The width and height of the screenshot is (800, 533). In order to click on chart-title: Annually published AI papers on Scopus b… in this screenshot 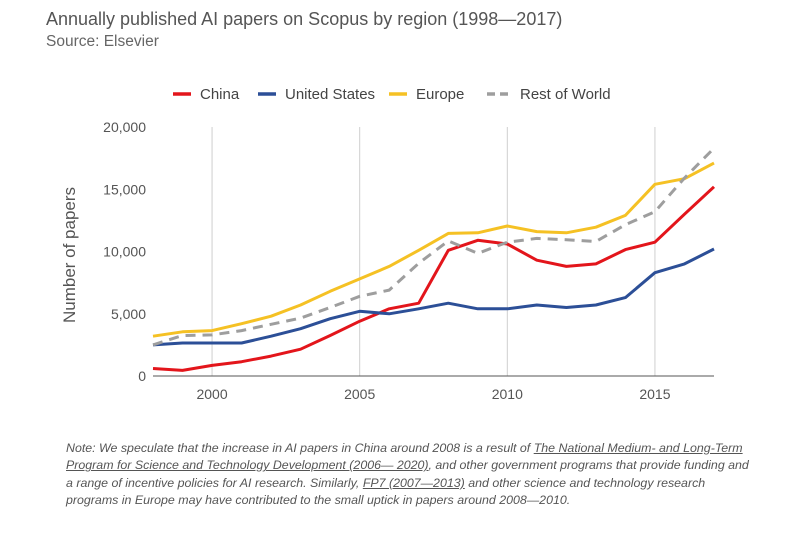, I will do `click(304, 19)`.